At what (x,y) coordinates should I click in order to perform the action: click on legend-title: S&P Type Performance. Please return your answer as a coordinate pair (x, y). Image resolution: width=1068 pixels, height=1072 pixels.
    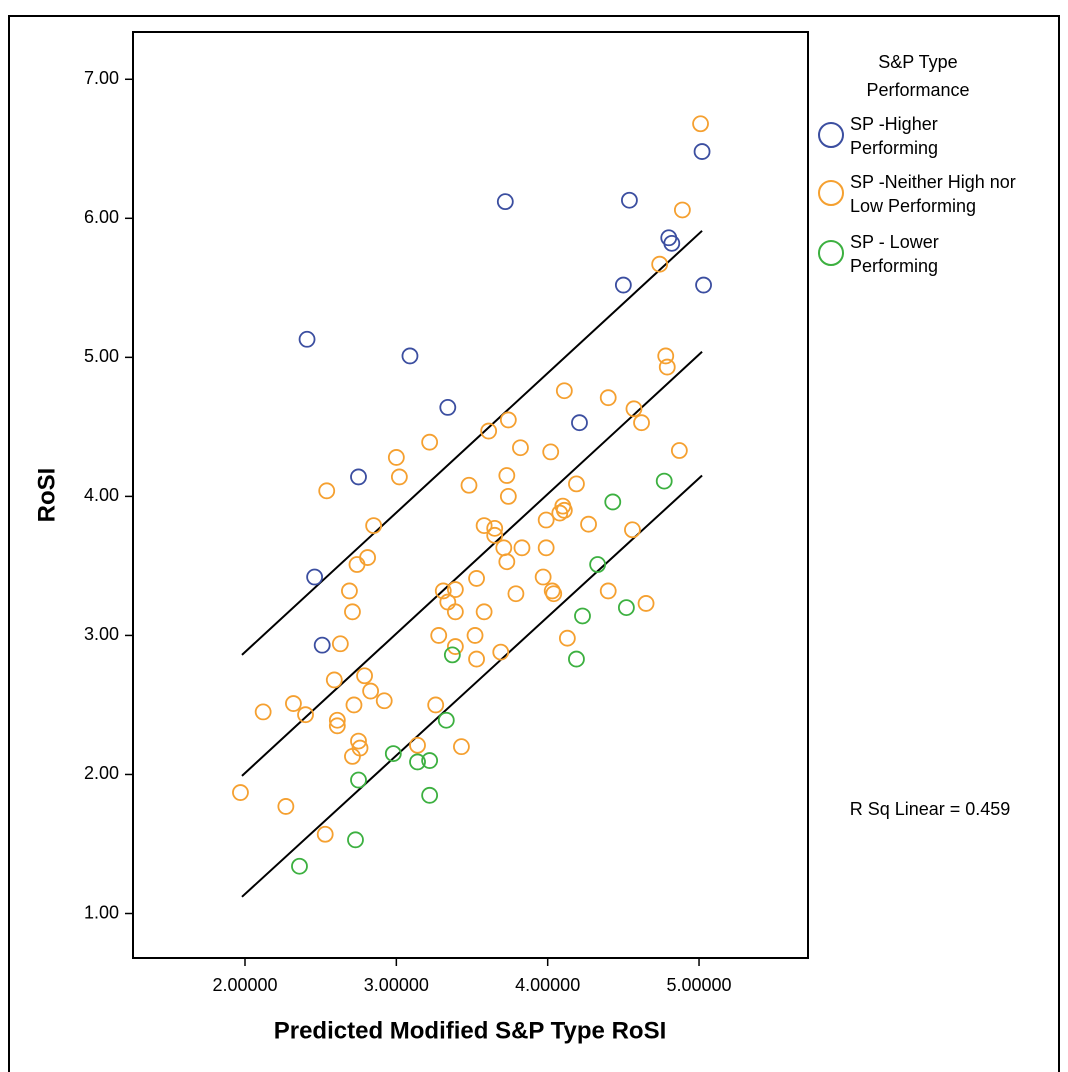
    Looking at the image, I should click on (918, 76).